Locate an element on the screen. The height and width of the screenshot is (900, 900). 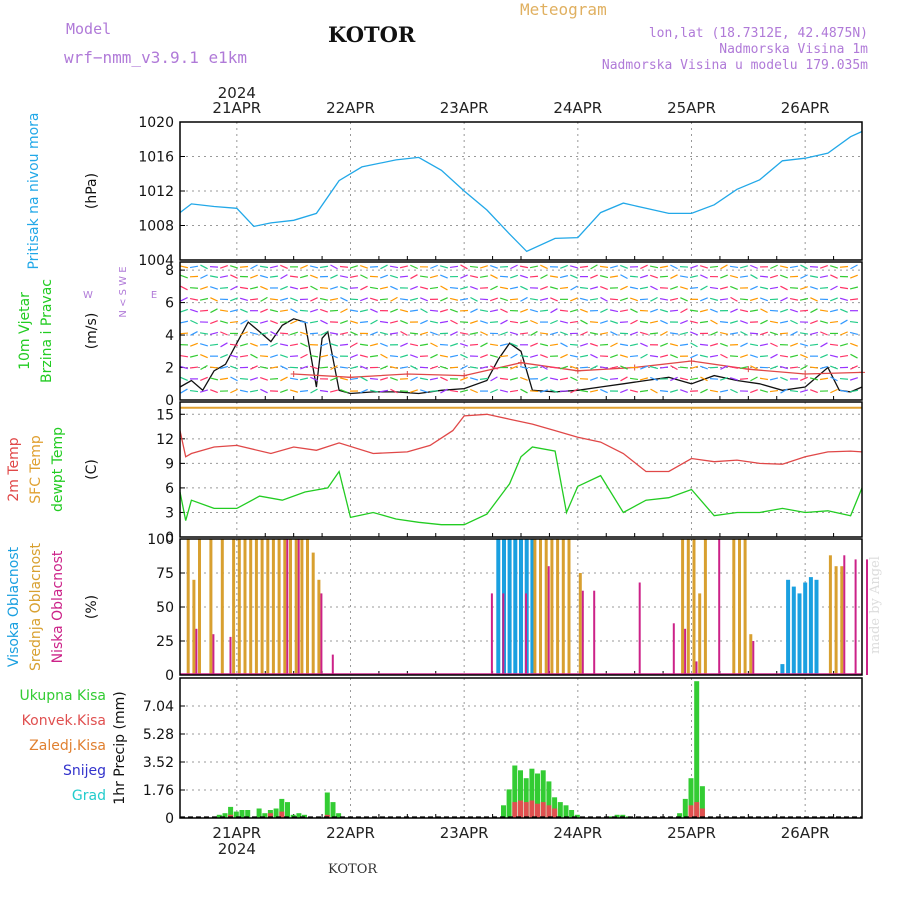
bottom-date-label: 25APR is located at coordinates (691, 833).